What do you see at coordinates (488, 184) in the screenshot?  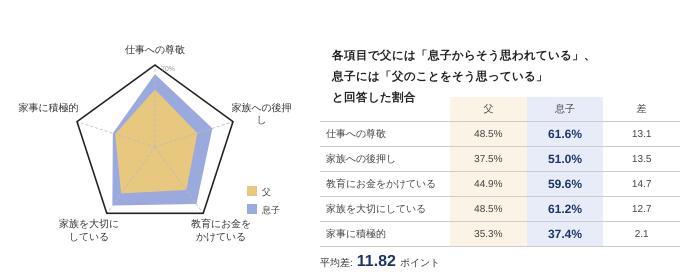 I see `data-label: 44.9%` at bounding box center [488, 184].